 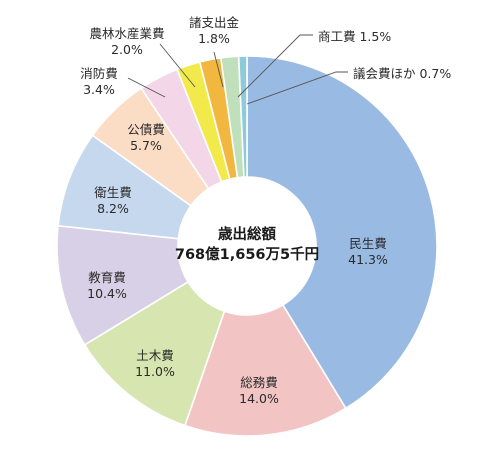 I want to click on slice-value-1: 14.0%, so click(x=259, y=398).